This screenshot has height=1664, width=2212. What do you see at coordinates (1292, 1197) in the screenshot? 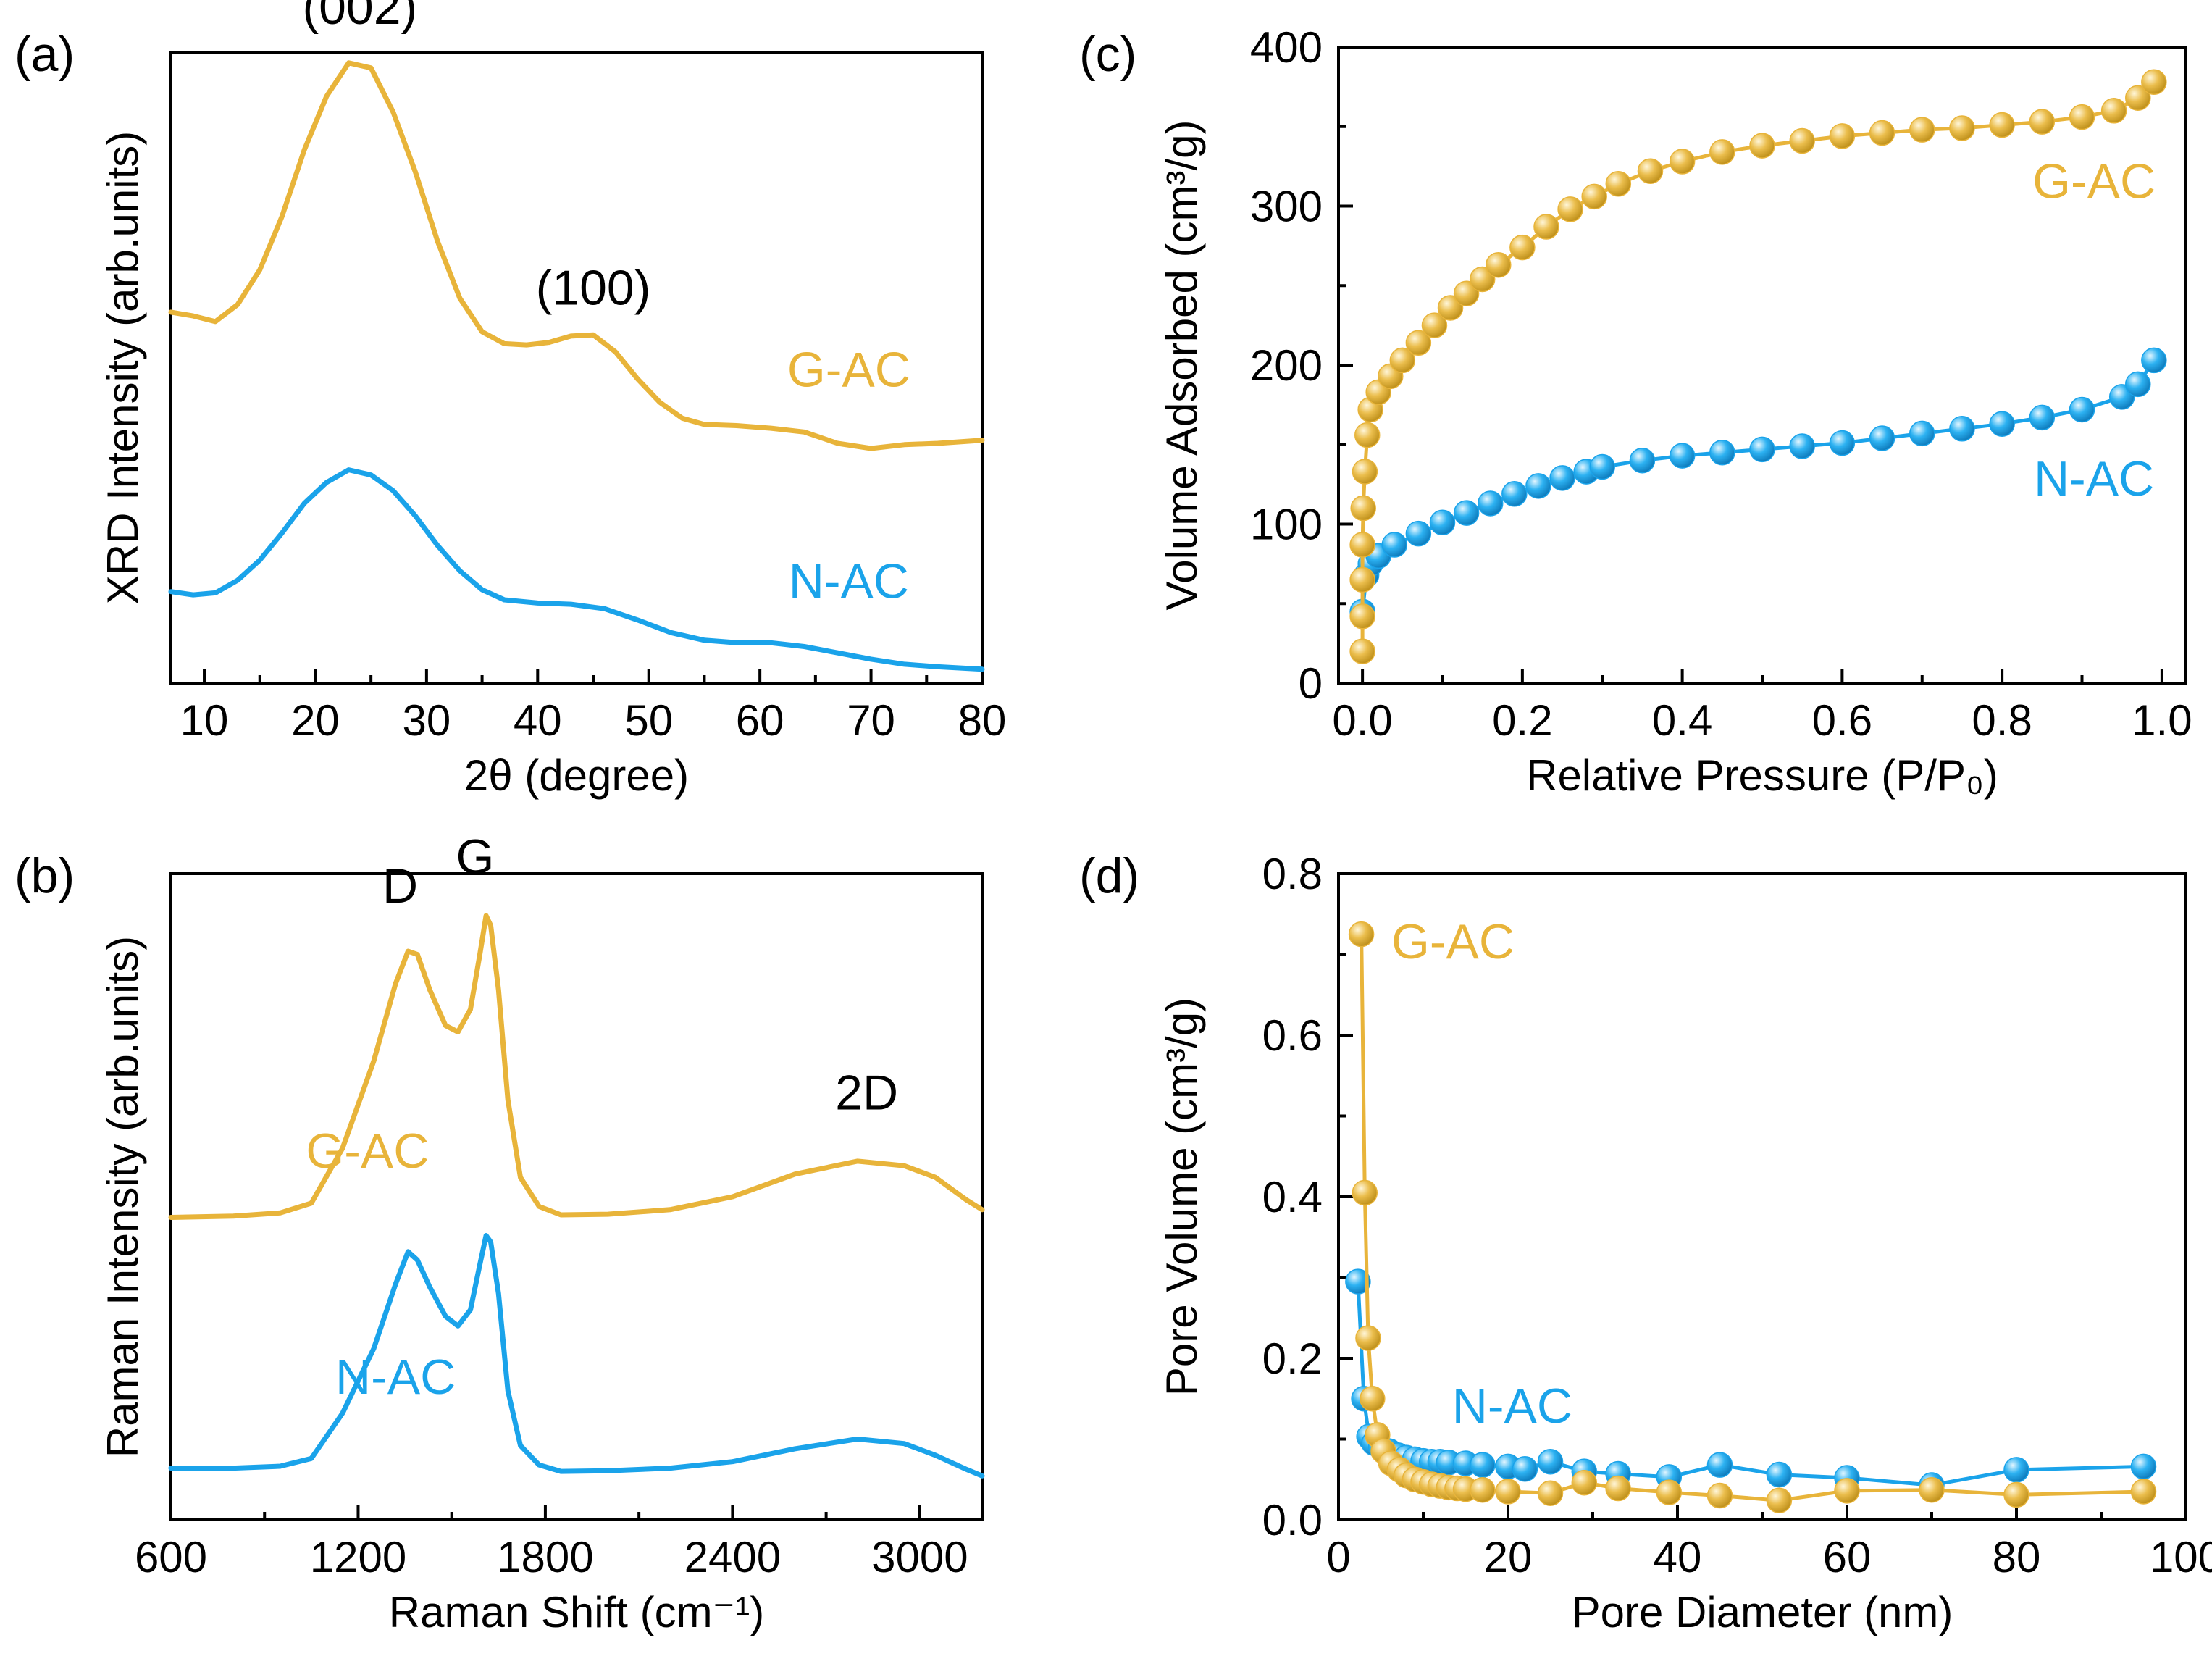
I see `y-tick-label: 0.4` at bounding box center [1292, 1197].